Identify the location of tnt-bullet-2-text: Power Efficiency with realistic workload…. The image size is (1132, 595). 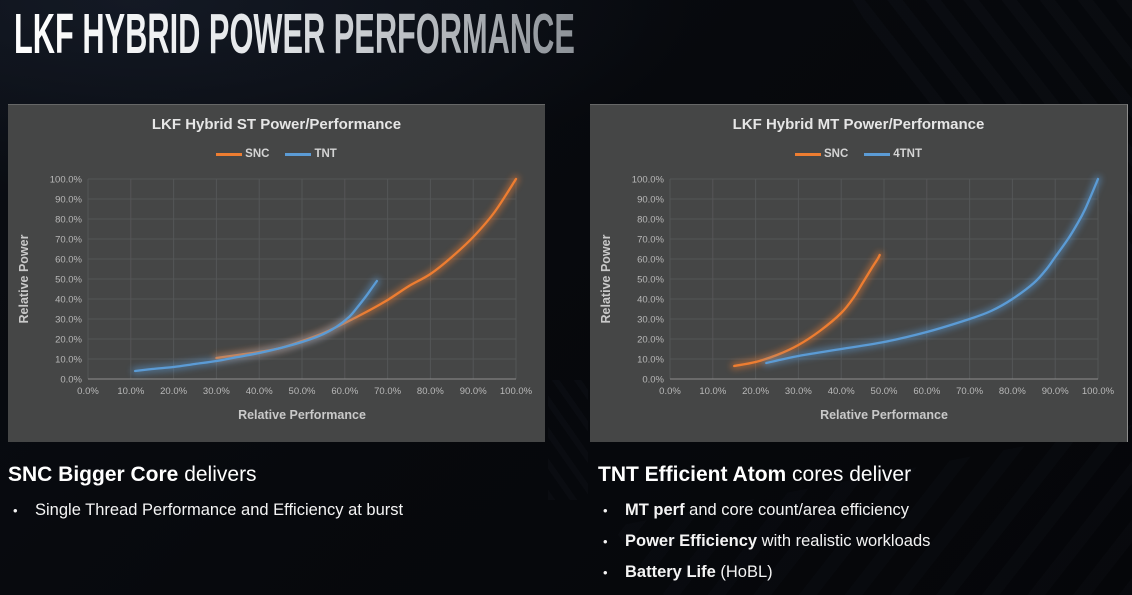
(778, 541).